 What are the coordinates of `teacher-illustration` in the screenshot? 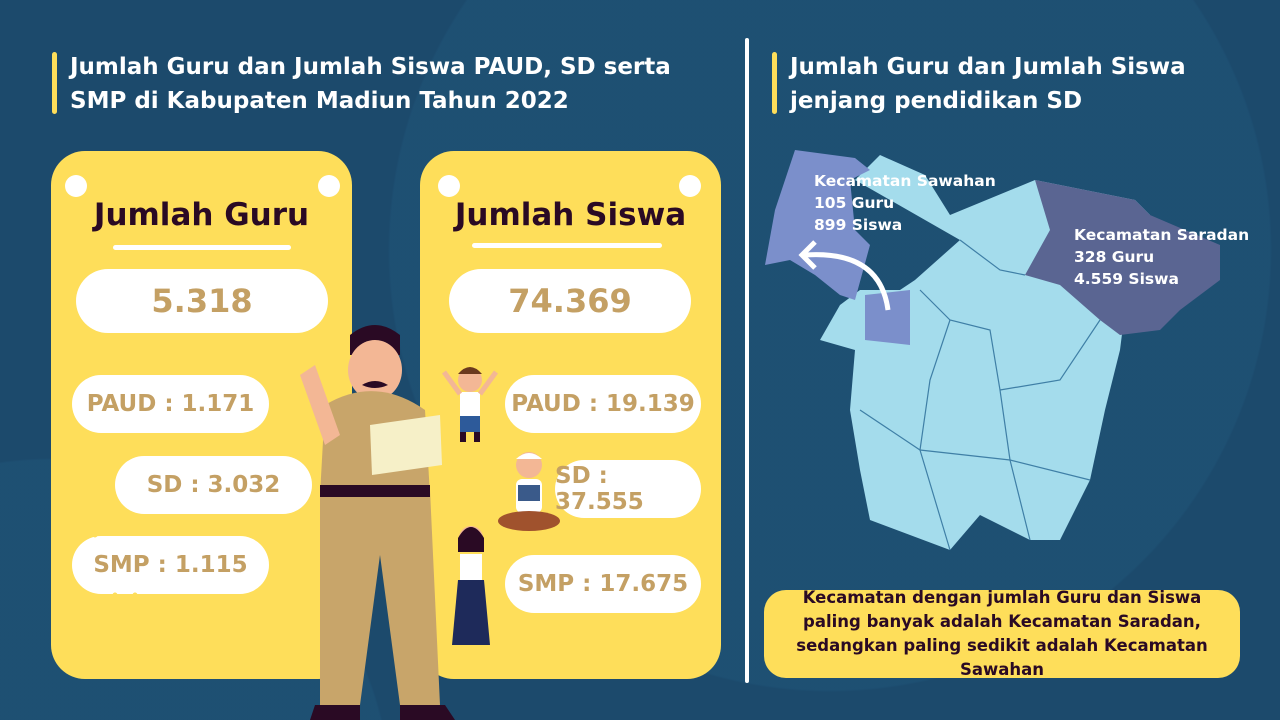 It's located at (377, 522).